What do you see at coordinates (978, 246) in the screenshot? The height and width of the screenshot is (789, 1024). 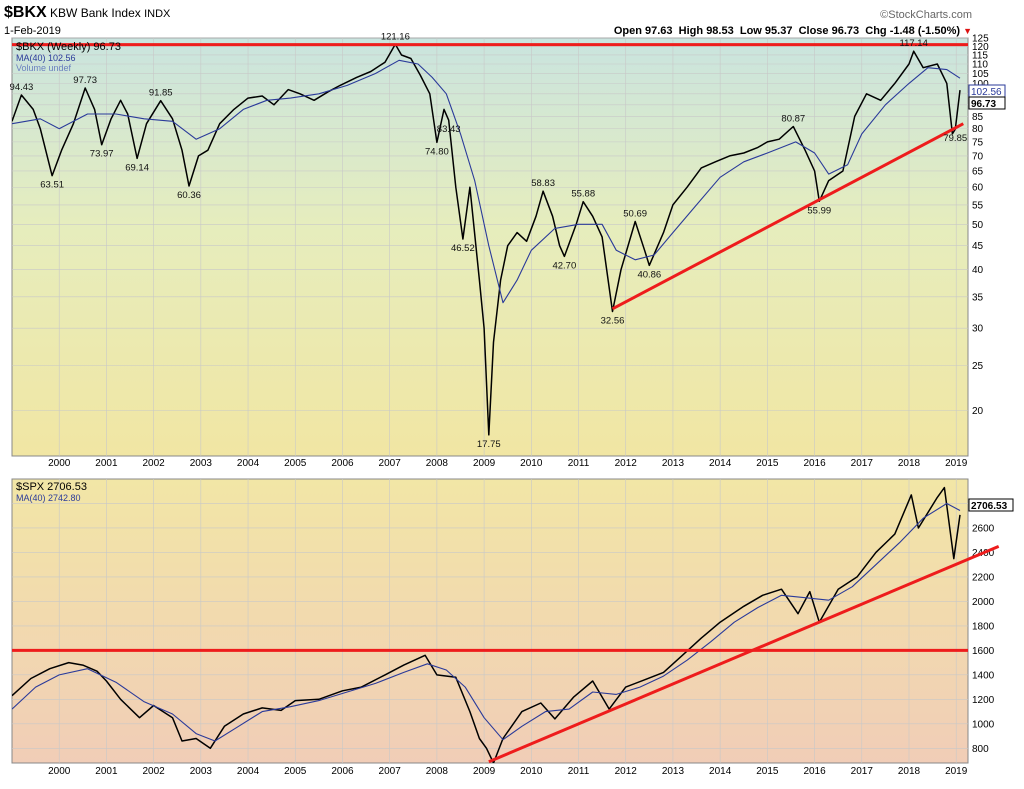 I see `bkx-y-tick-label: 45` at bounding box center [978, 246].